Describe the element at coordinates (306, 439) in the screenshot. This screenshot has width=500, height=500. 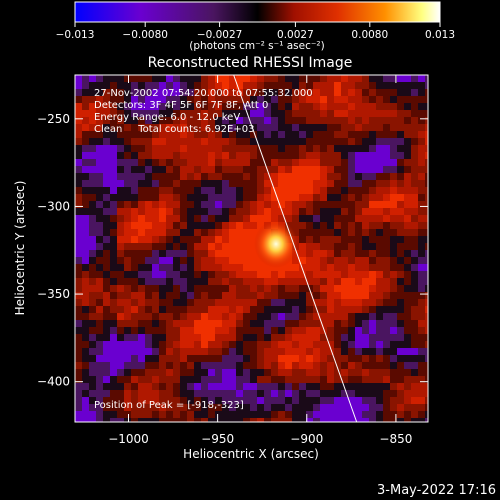
I see `x-tick-label: −900` at that location.